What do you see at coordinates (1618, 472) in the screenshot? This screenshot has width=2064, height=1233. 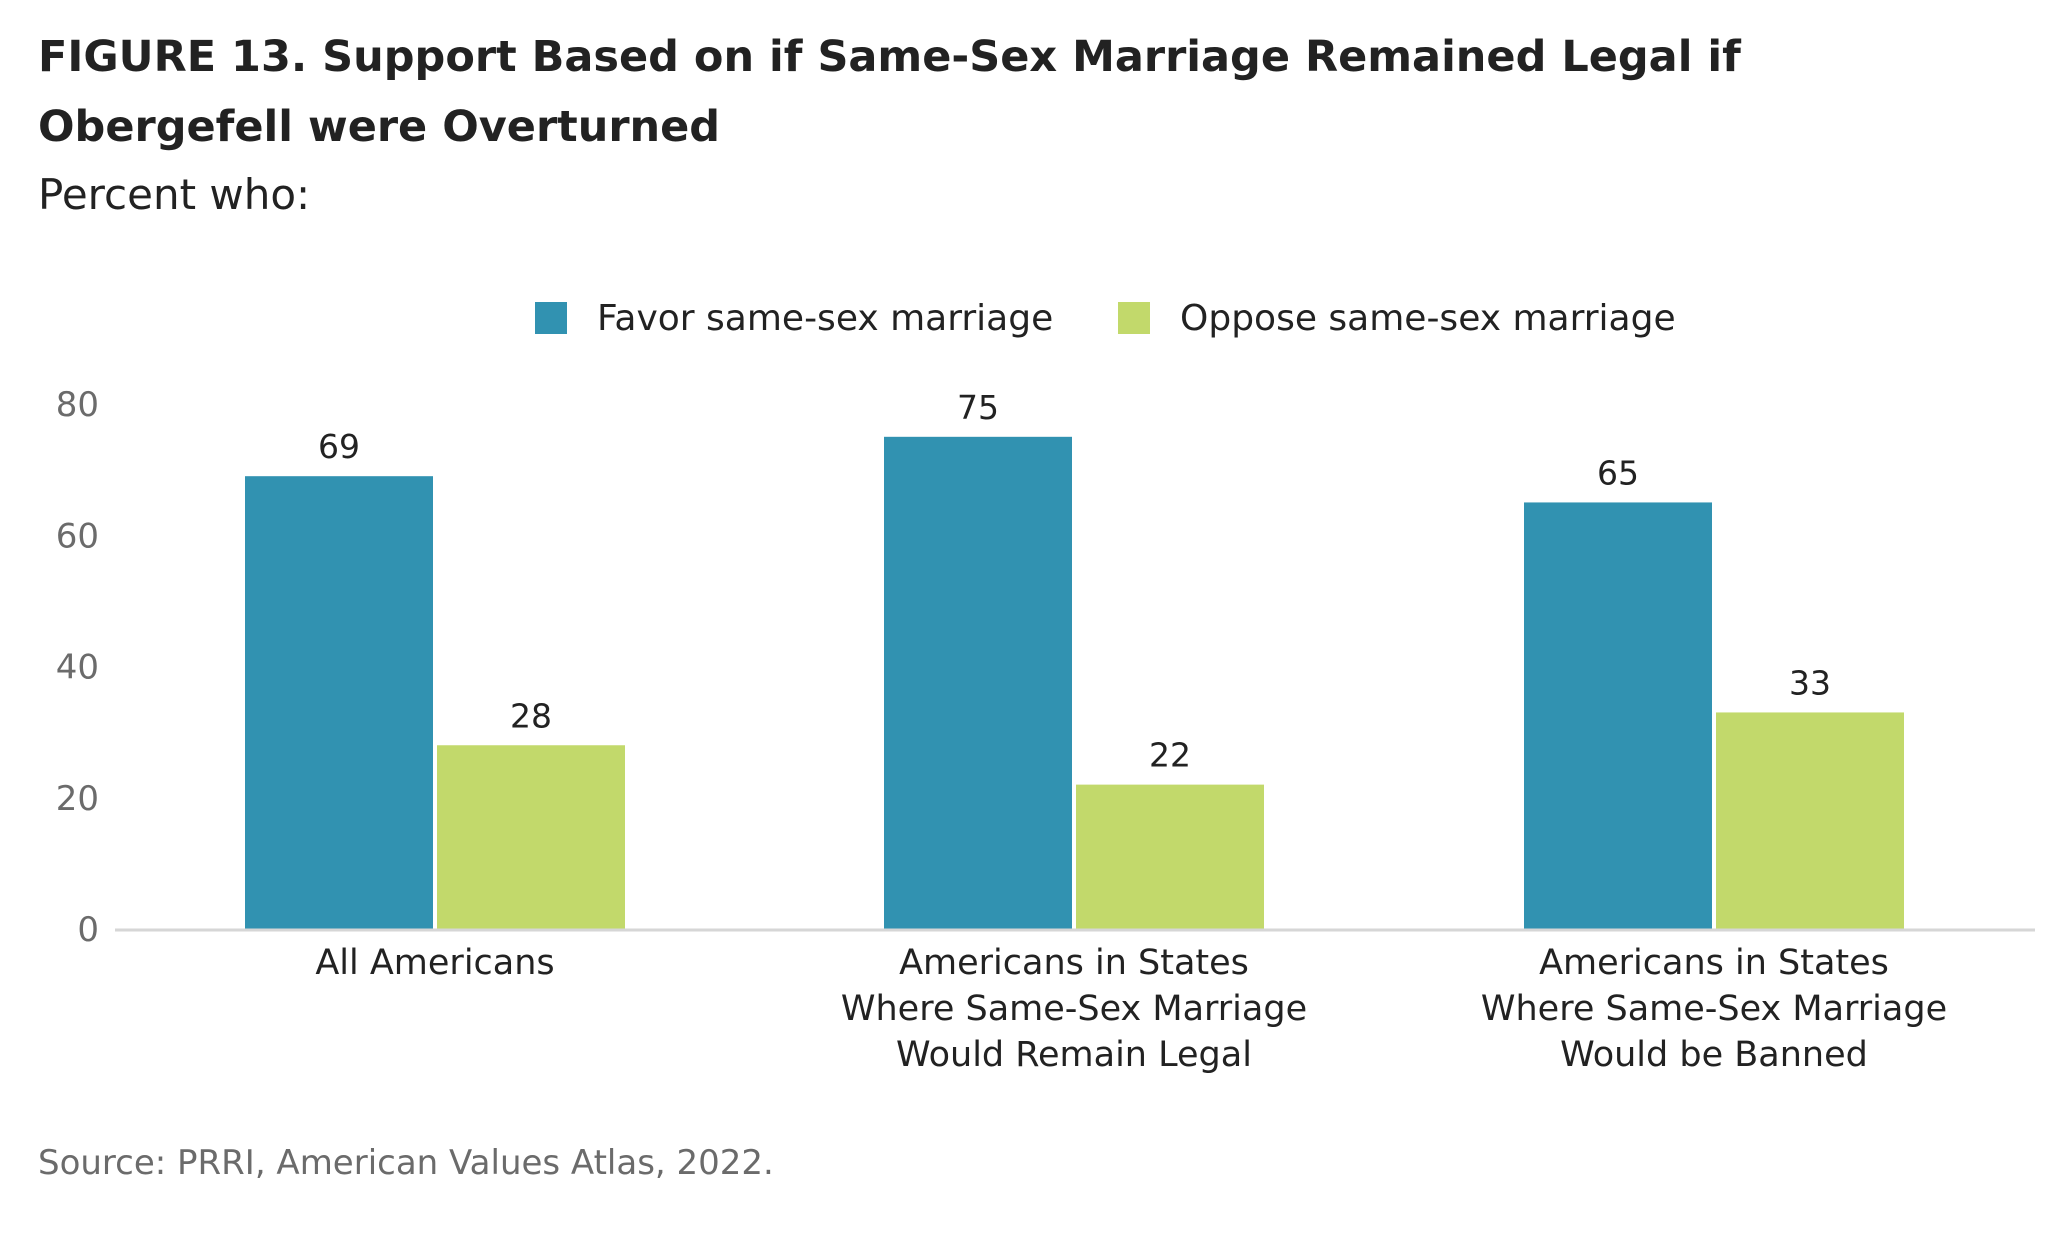 I see `data-label: 65` at bounding box center [1618, 472].